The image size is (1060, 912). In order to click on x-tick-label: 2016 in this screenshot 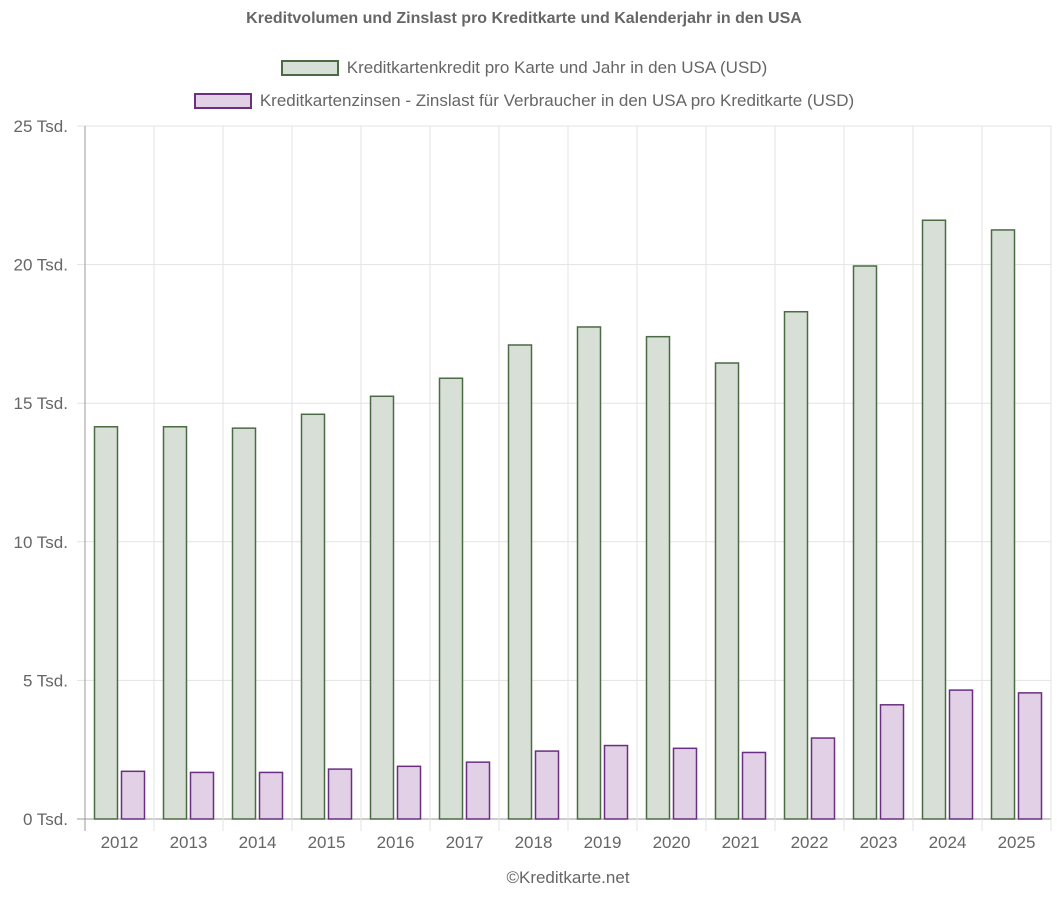, I will do `click(396, 842)`.